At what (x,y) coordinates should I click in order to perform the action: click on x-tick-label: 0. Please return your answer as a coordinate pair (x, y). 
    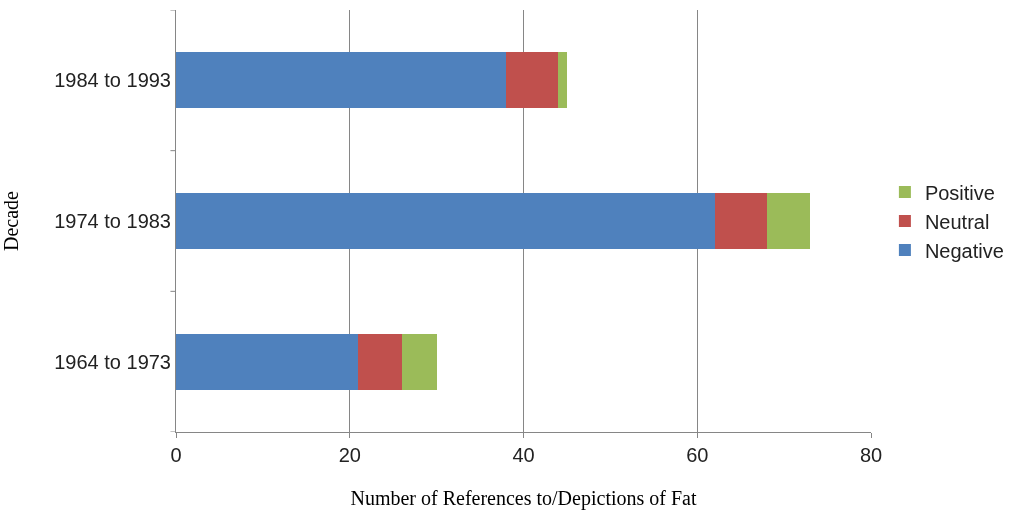
    Looking at the image, I should click on (176, 455).